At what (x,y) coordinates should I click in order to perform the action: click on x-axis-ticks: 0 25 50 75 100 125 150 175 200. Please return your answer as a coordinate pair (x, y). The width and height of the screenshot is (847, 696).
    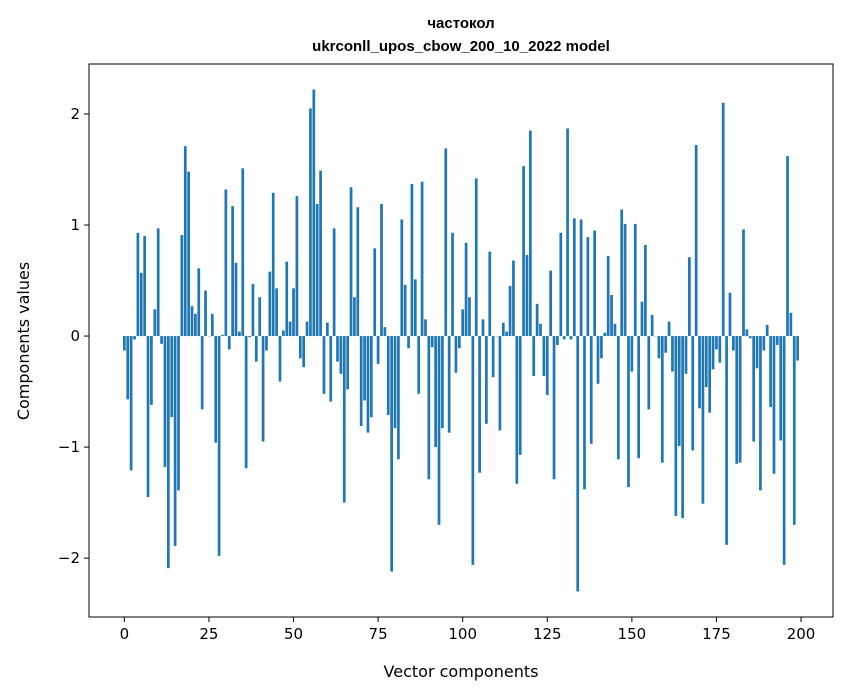
    Looking at the image, I should click on (468, 630).